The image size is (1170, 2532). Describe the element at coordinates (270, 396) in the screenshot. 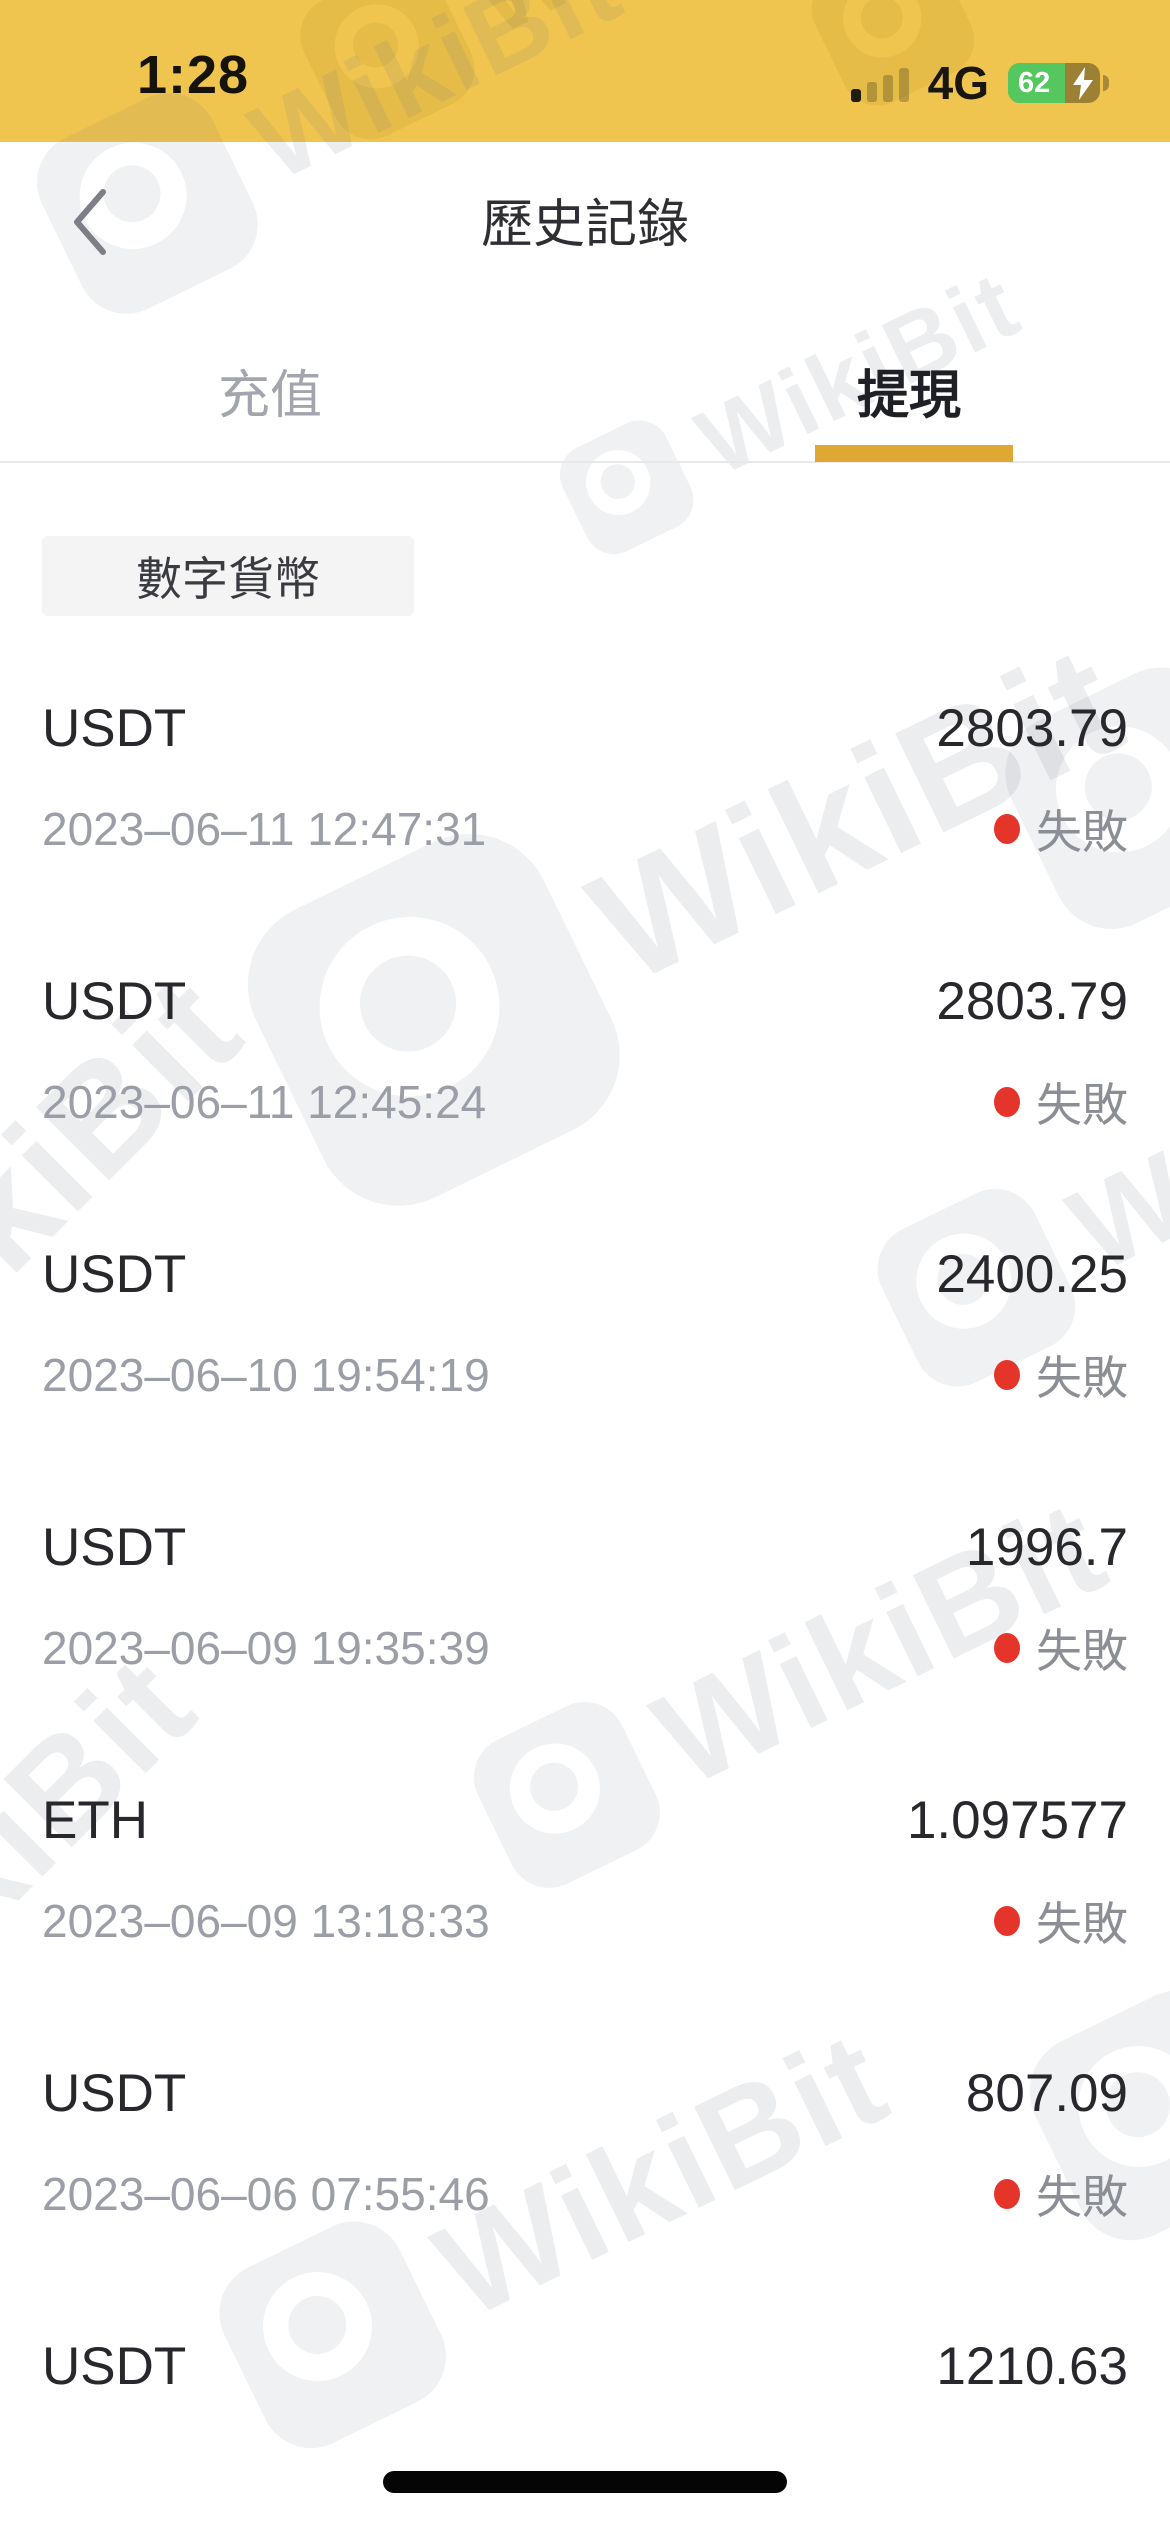

I see `tab-deposit: 充值` at that location.